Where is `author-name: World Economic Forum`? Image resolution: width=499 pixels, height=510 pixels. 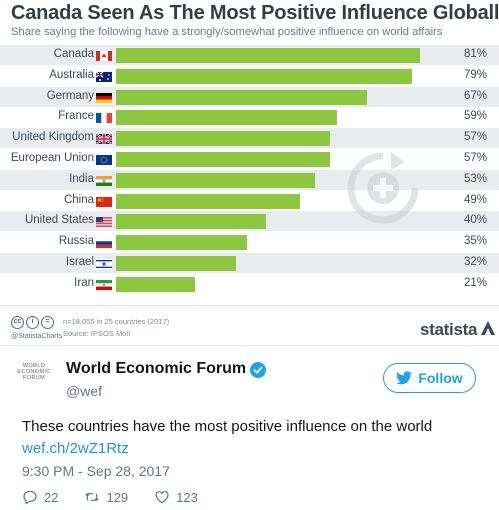 author-name: World Economic Forum is located at coordinates (156, 368).